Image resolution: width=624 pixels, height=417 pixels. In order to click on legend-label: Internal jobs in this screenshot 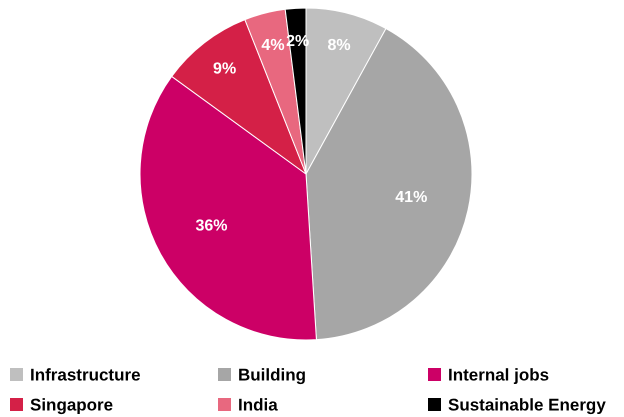, I will do `click(499, 375)`.